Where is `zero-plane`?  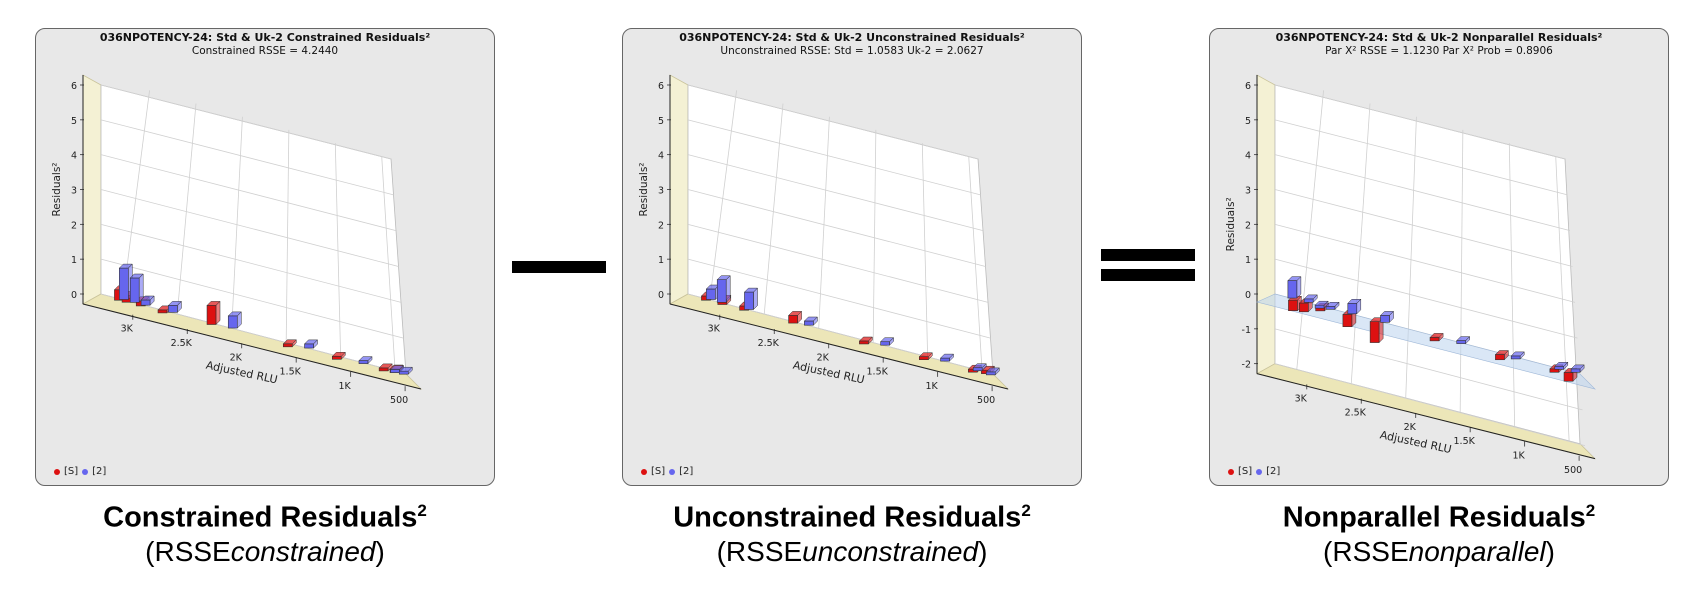
zero-plane is located at coordinates (1426, 341).